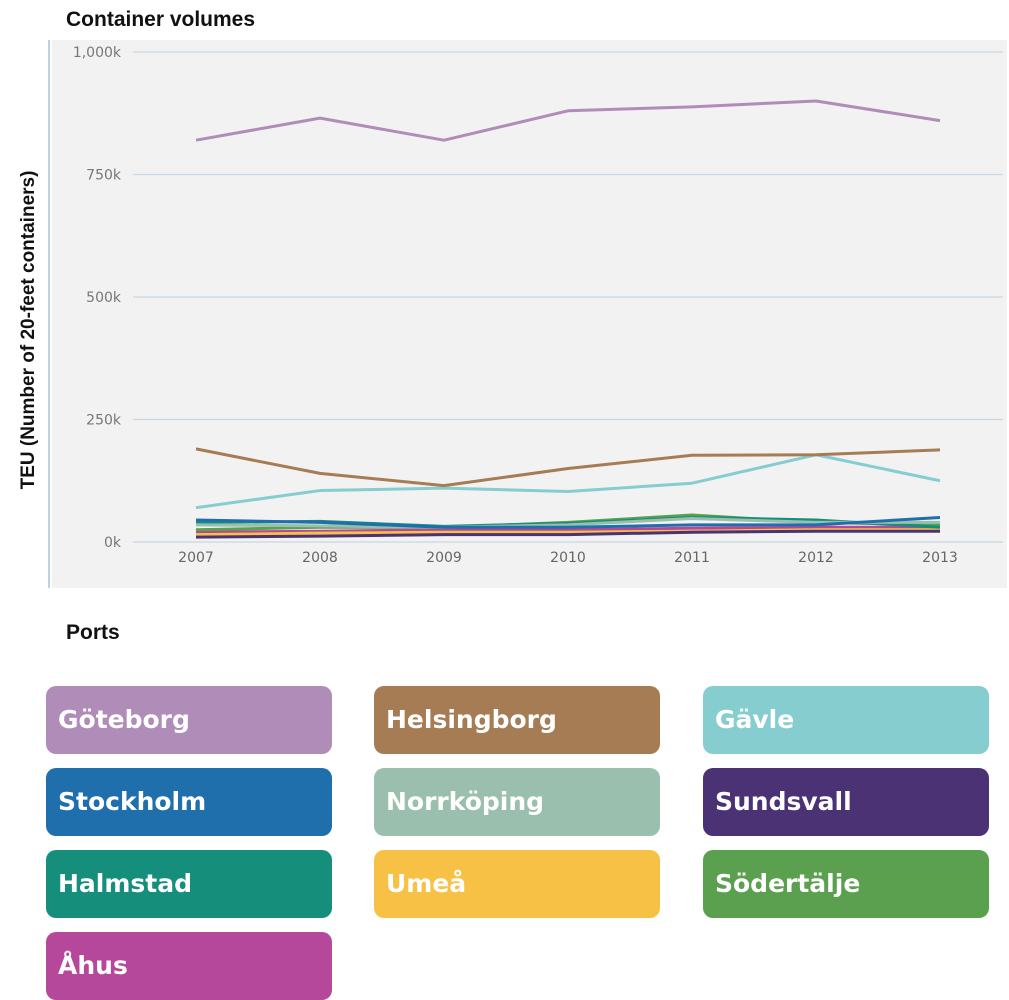 The image size is (1009, 1000). I want to click on series-line-sundsvall, so click(567, 534).